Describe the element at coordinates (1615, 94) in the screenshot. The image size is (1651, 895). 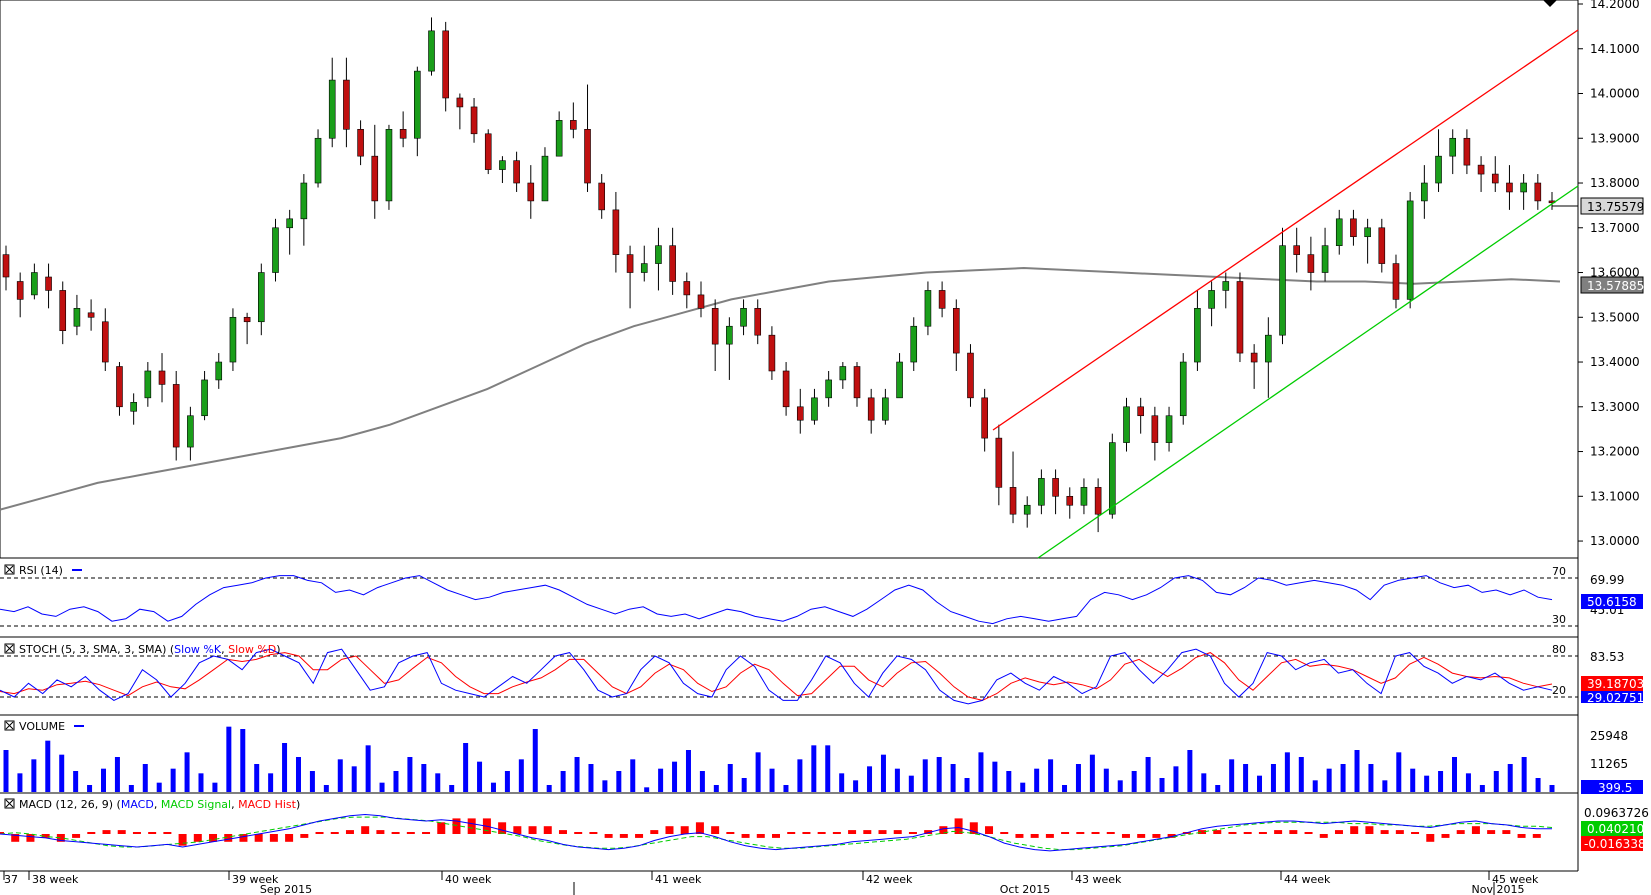
I see `price-tick-label: 14.0000` at that location.